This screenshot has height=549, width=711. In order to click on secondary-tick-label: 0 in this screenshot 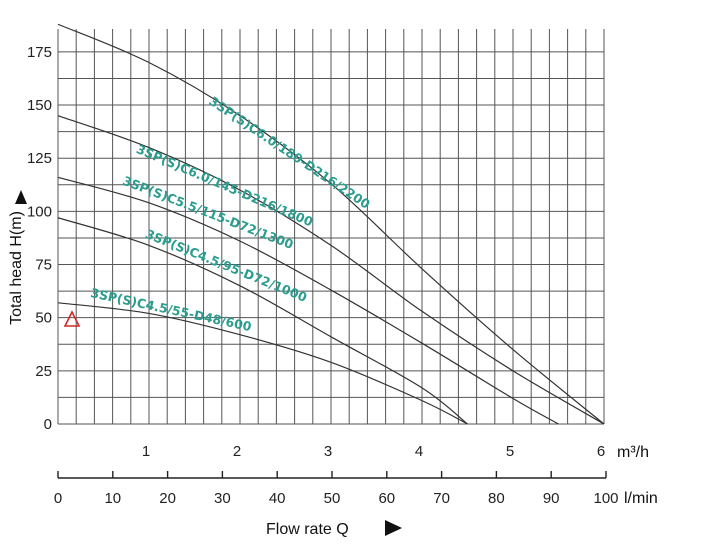, I will do `click(58, 498)`.